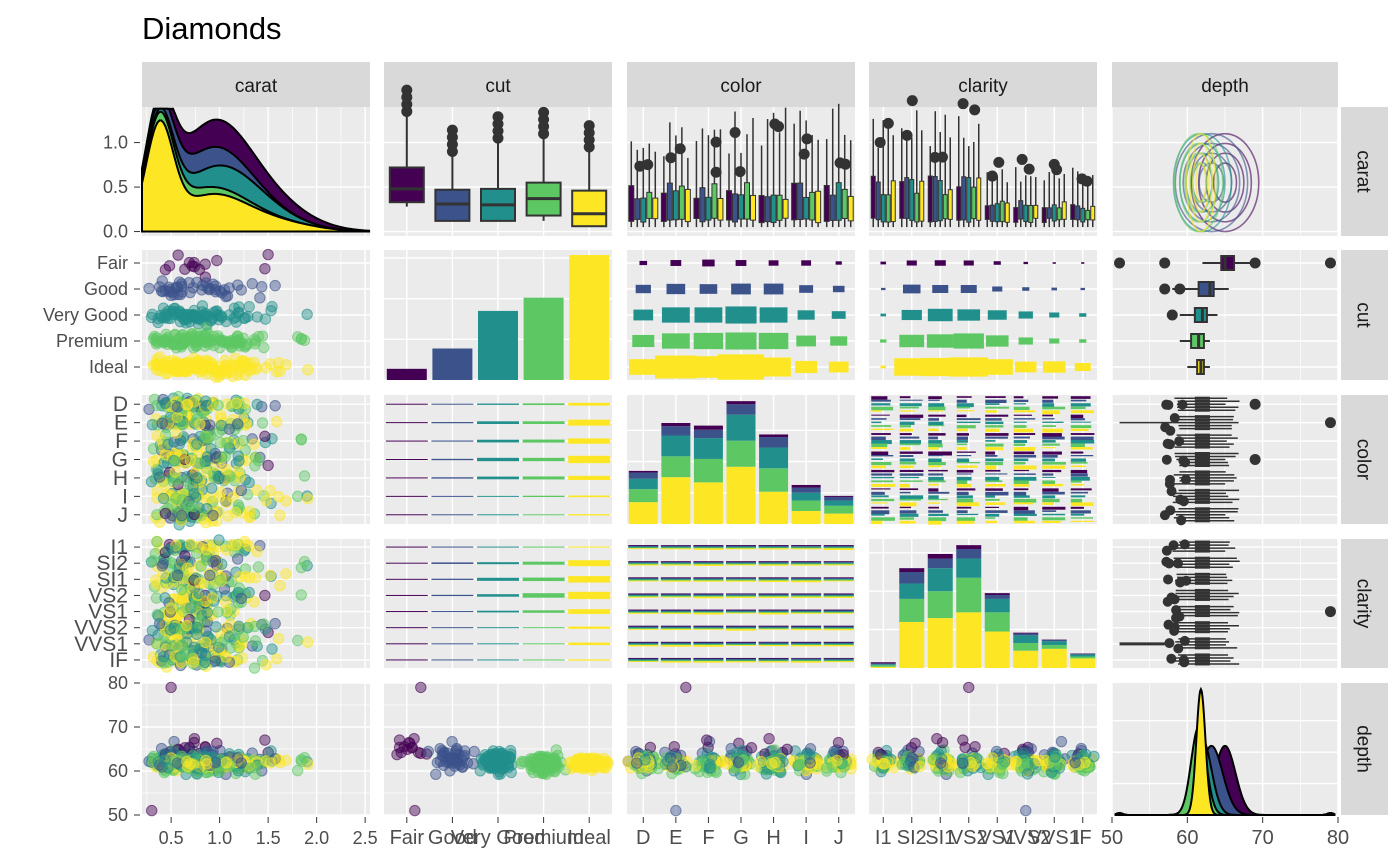 This screenshot has height=866, width=1400. I want to click on panel-depth-clarity, so click(983, 749).